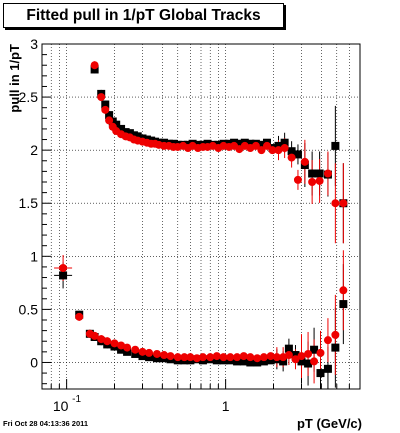 Image resolution: width=400 pixels, height=433 pixels. Describe the element at coordinates (29, 203) in the screenshot. I see `y-tick-label: 1.5` at that location.